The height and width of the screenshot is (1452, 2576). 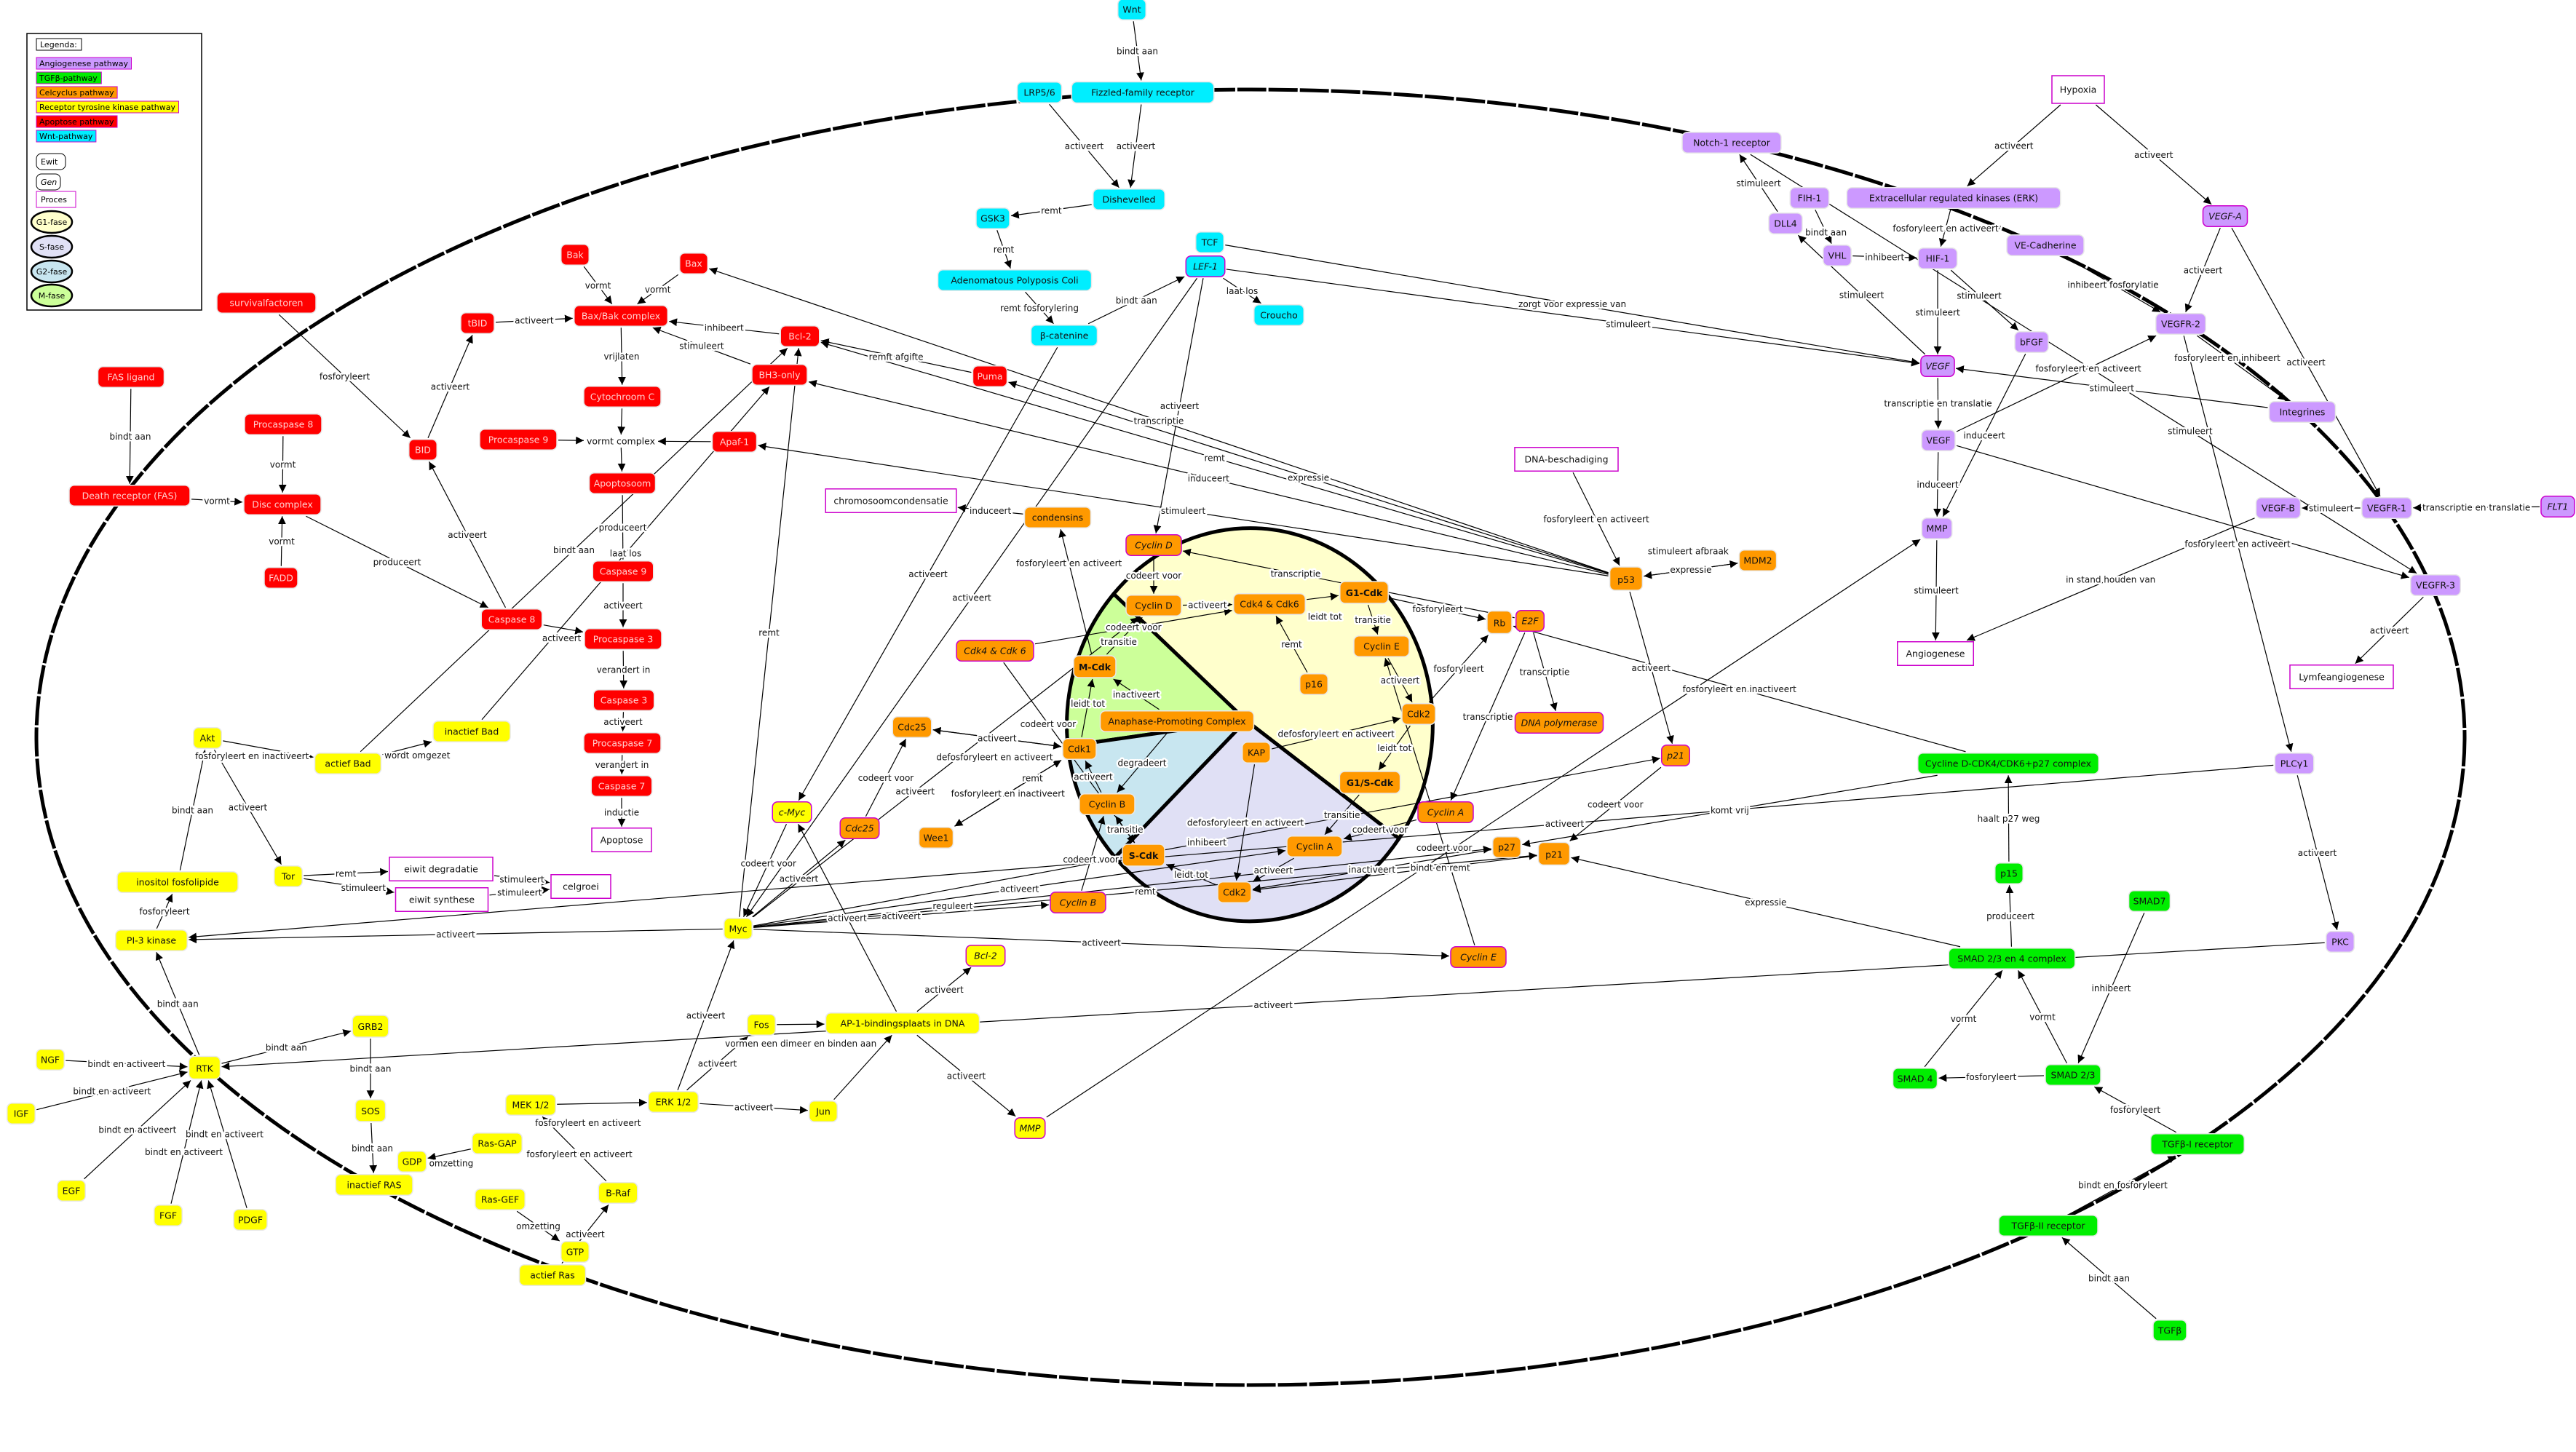 I want to click on node-vegf: VEGF, so click(x=1938, y=440).